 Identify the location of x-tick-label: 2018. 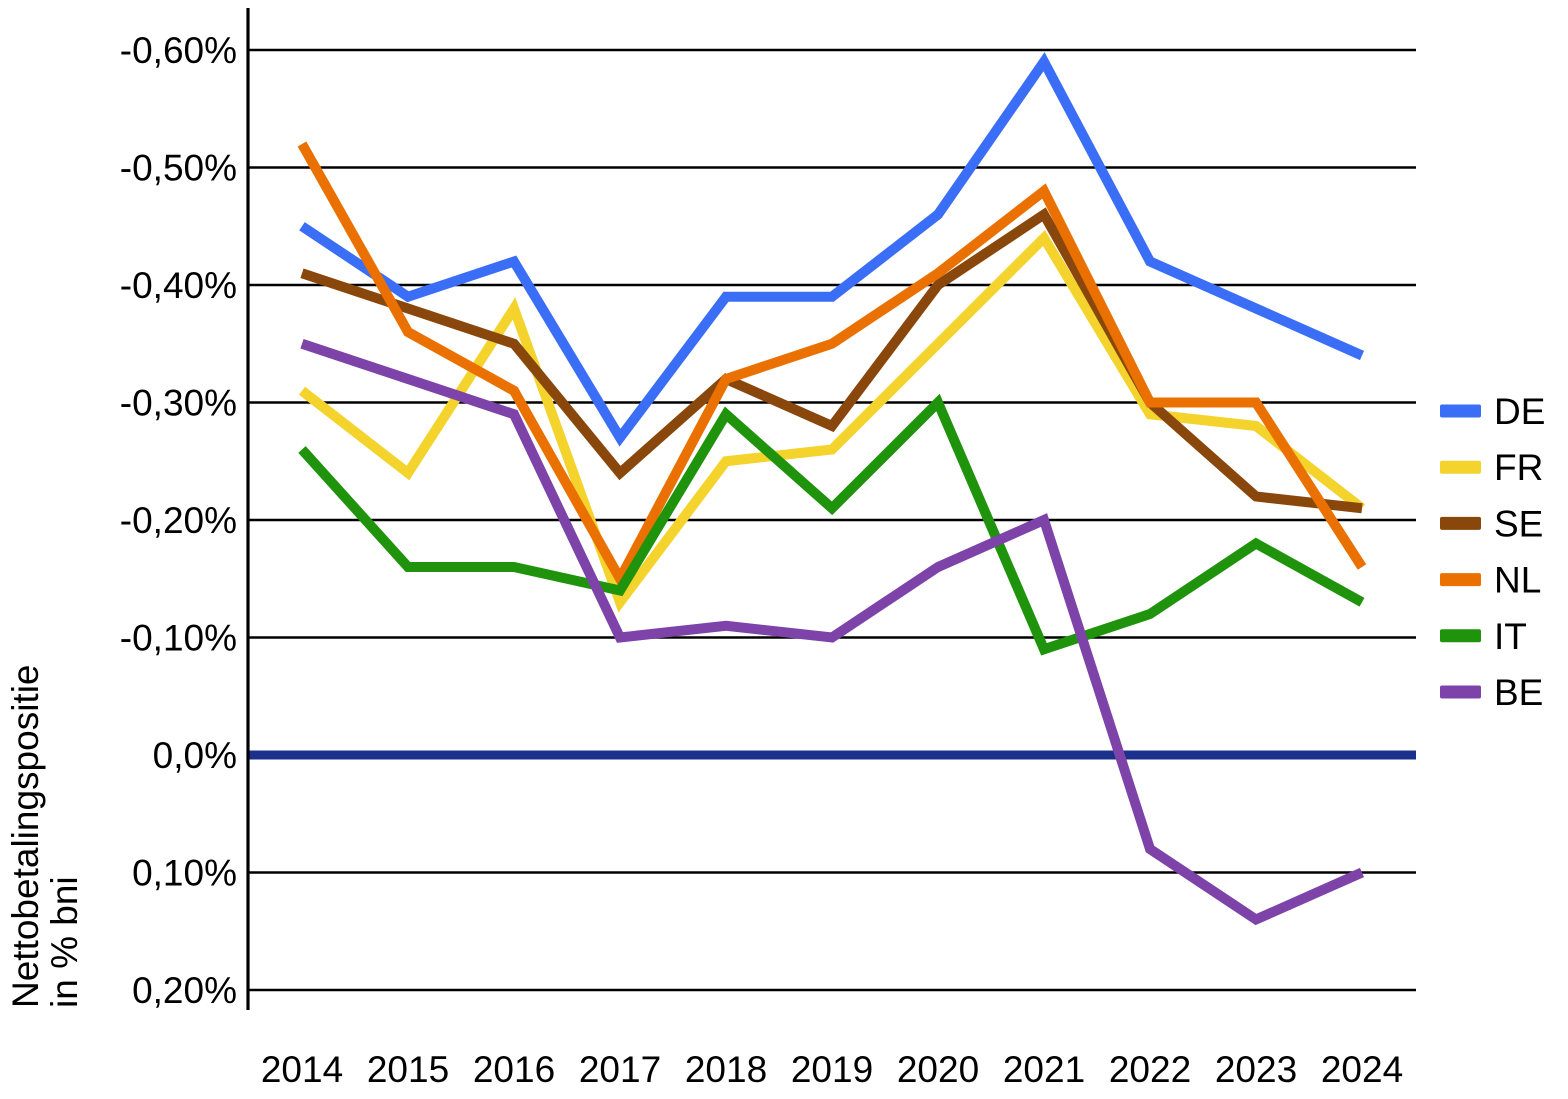
(726, 1069).